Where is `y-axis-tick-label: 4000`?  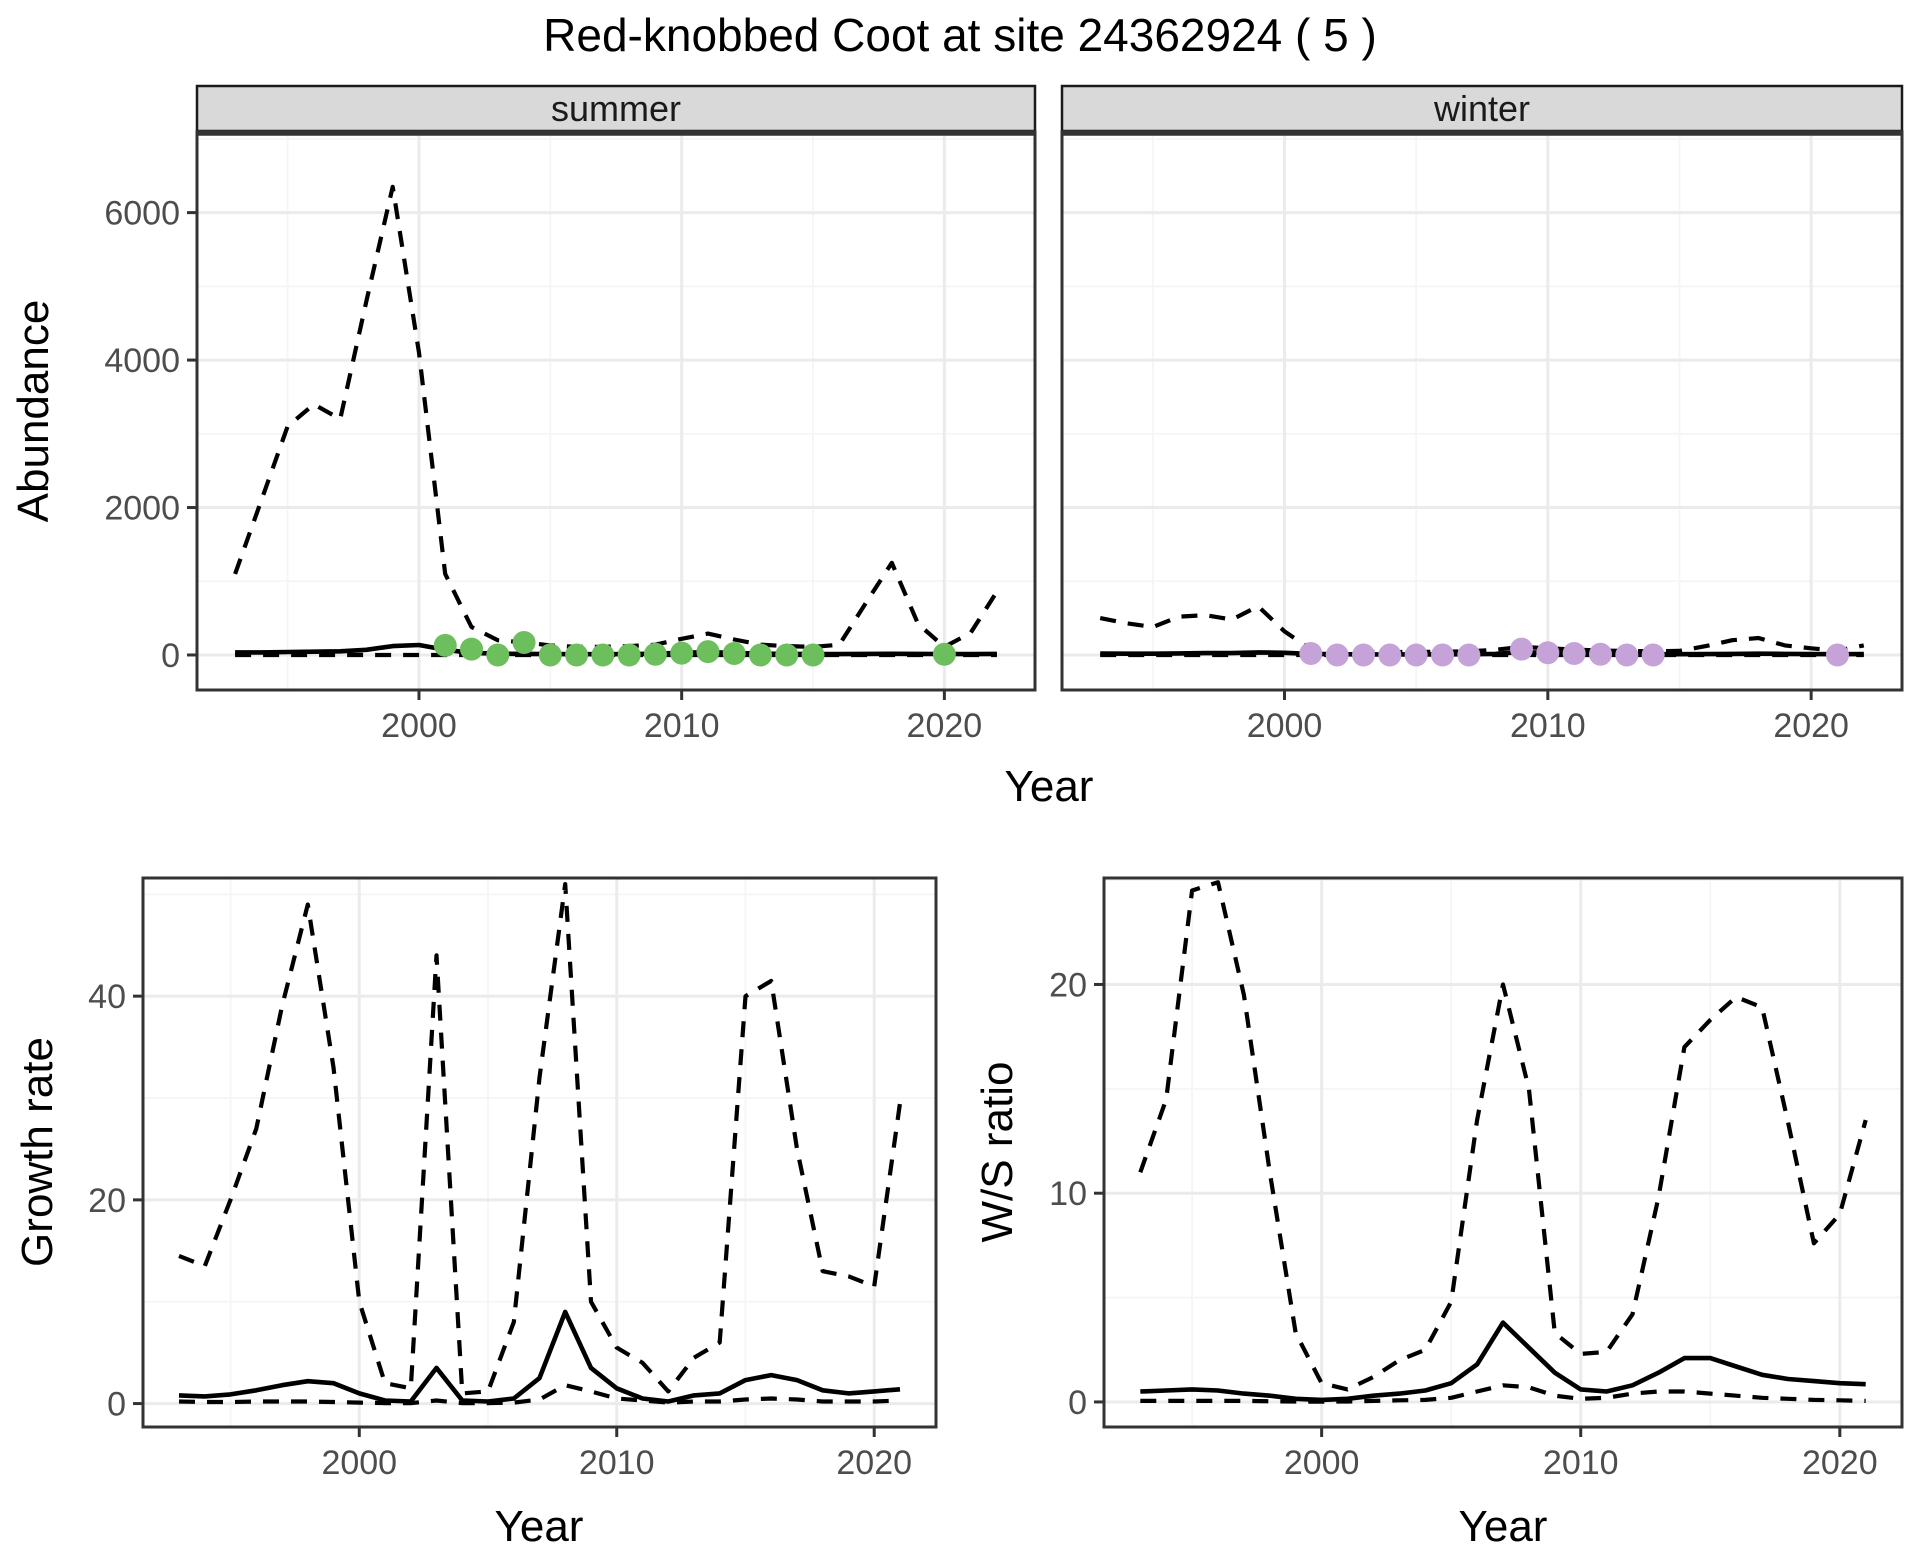 y-axis-tick-label: 4000 is located at coordinates (142, 361).